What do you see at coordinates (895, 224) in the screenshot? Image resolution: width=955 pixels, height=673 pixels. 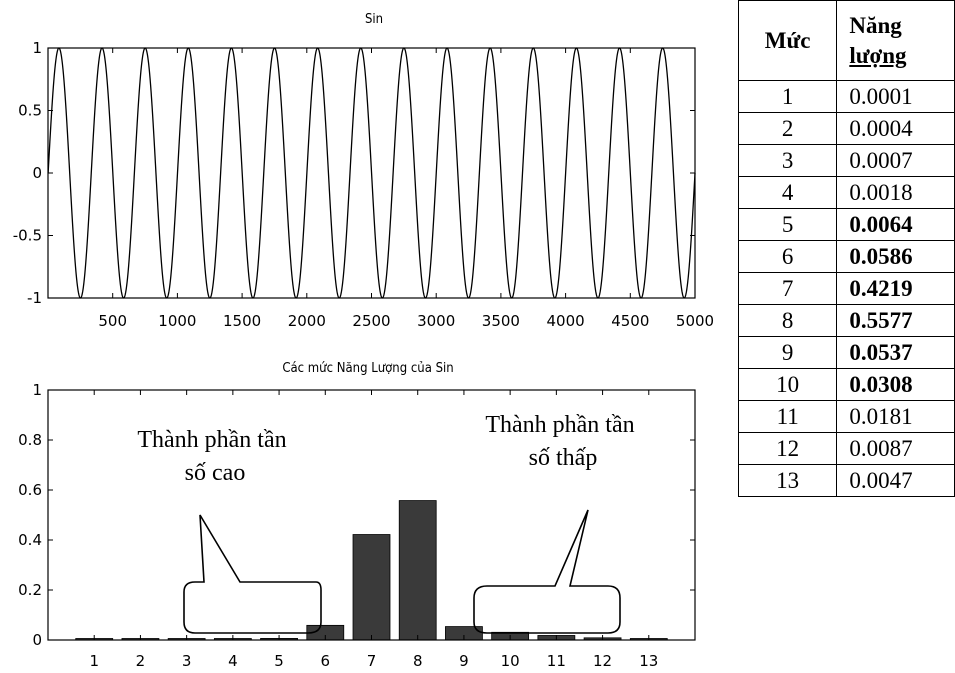 I see `table-cell-energy: 0.0064` at bounding box center [895, 224].